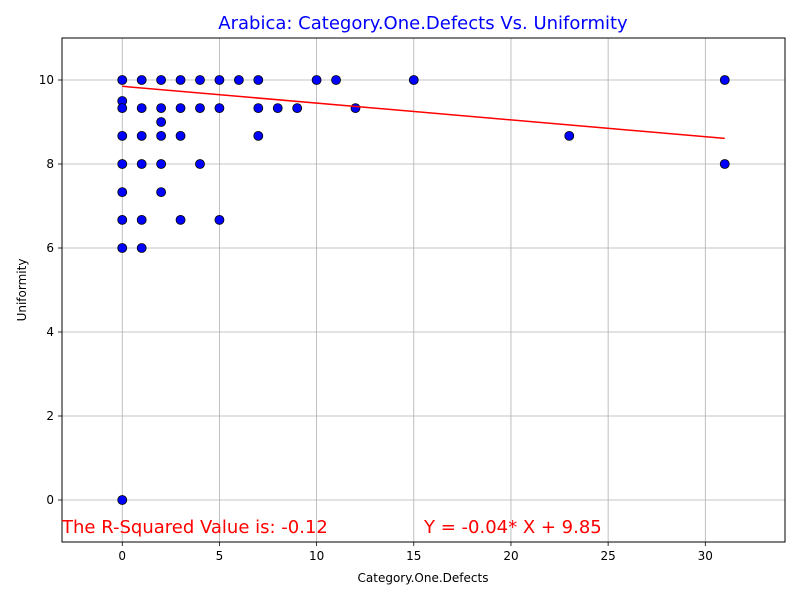 The height and width of the screenshot is (600, 800). What do you see at coordinates (220, 556) in the screenshot?
I see `x-tick-label: 5` at bounding box center [220, 556].